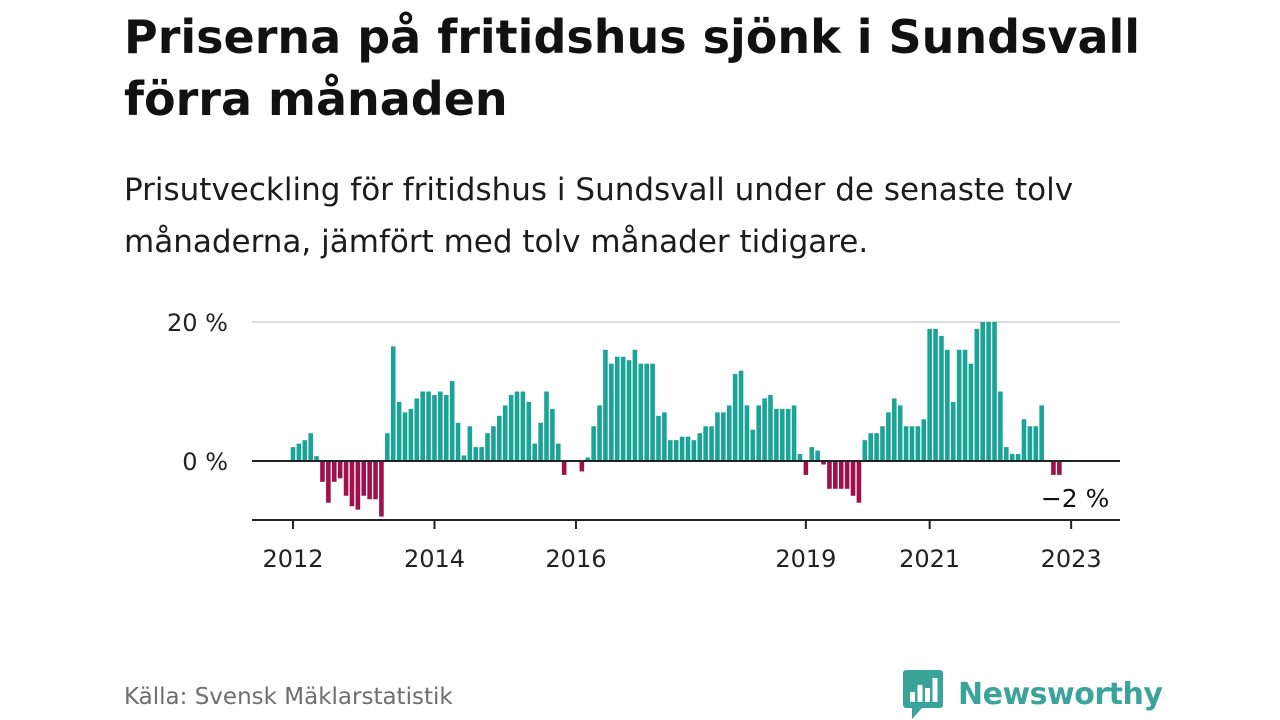  What do you see at coordinates (1060, 694) in the screenshot?
I see `brand-name: Newsworthy` at bounding box center [1060, 694].